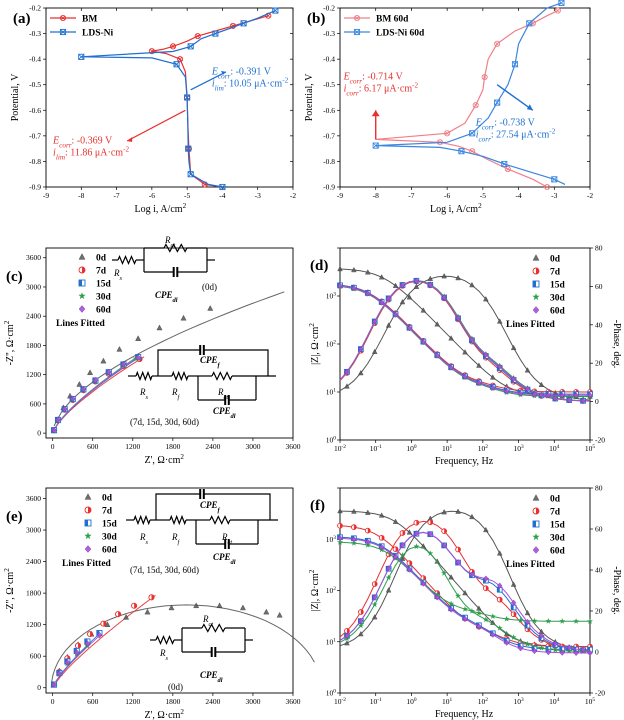 The height and width of the screenshot is (720, 624). Describe the element at coordinates (252, 701) in the screenshot. I see `panel-e-xtick-label: 3000` at that location.